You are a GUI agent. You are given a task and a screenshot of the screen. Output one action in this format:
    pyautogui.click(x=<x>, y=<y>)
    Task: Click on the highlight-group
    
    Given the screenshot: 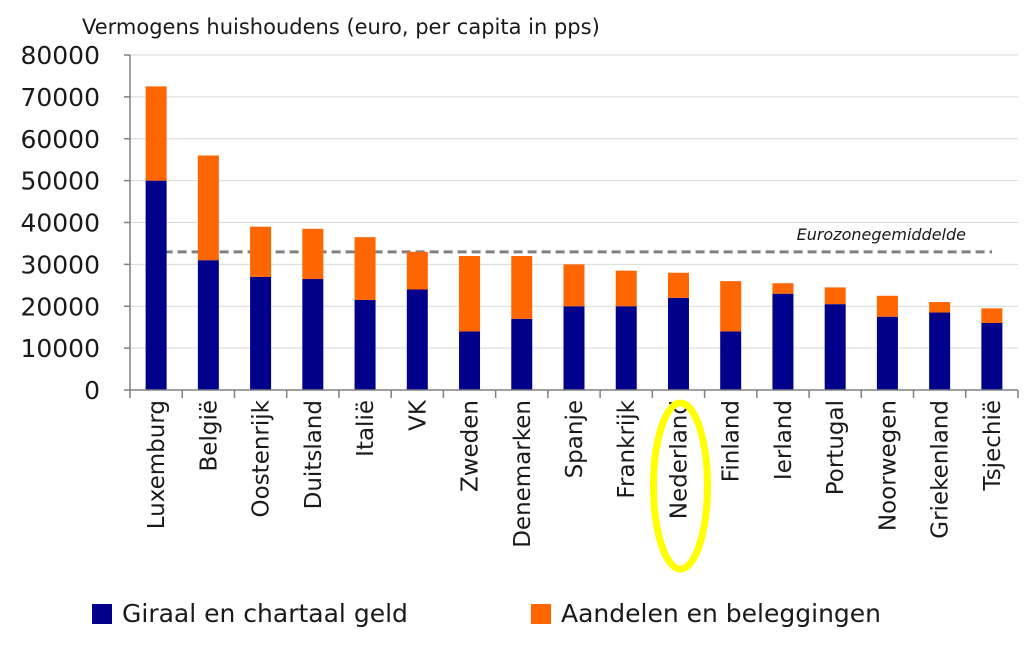 What is the action you would take?
    pyautogui.click(x=680, y=486)
    